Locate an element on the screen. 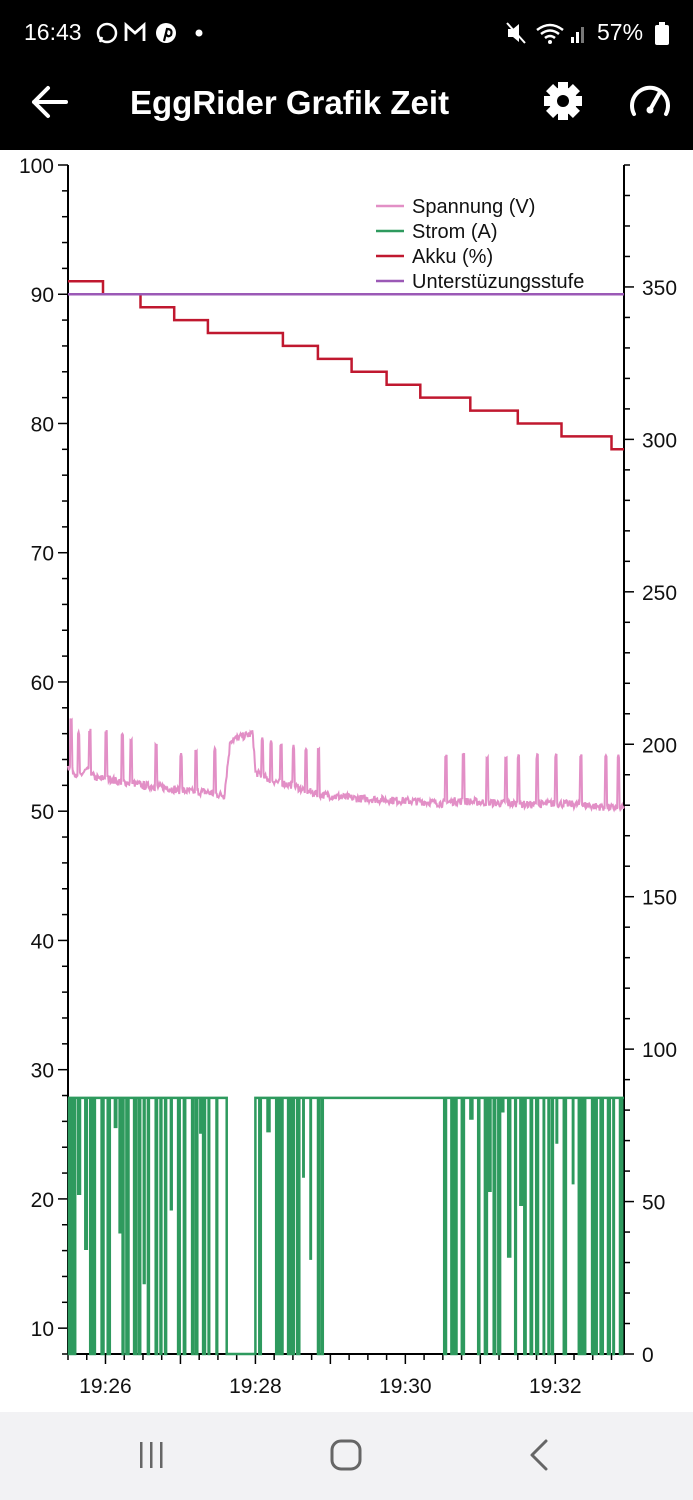  app-bar: EggRider Grafik Zeit is located at coordinates (346, 108).